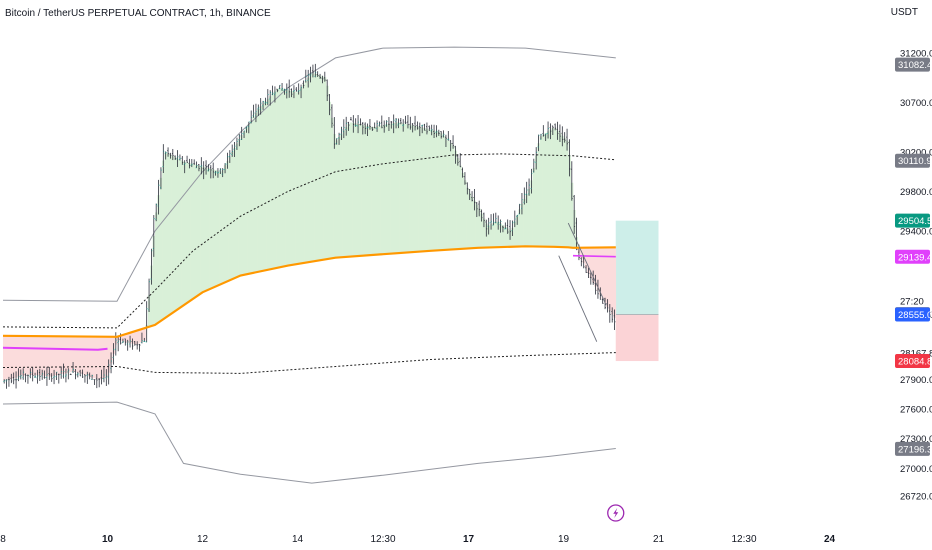 This screenshot has width=932, height=550. I want to click on price-badge-label: 31082.4, so click(915, 65).